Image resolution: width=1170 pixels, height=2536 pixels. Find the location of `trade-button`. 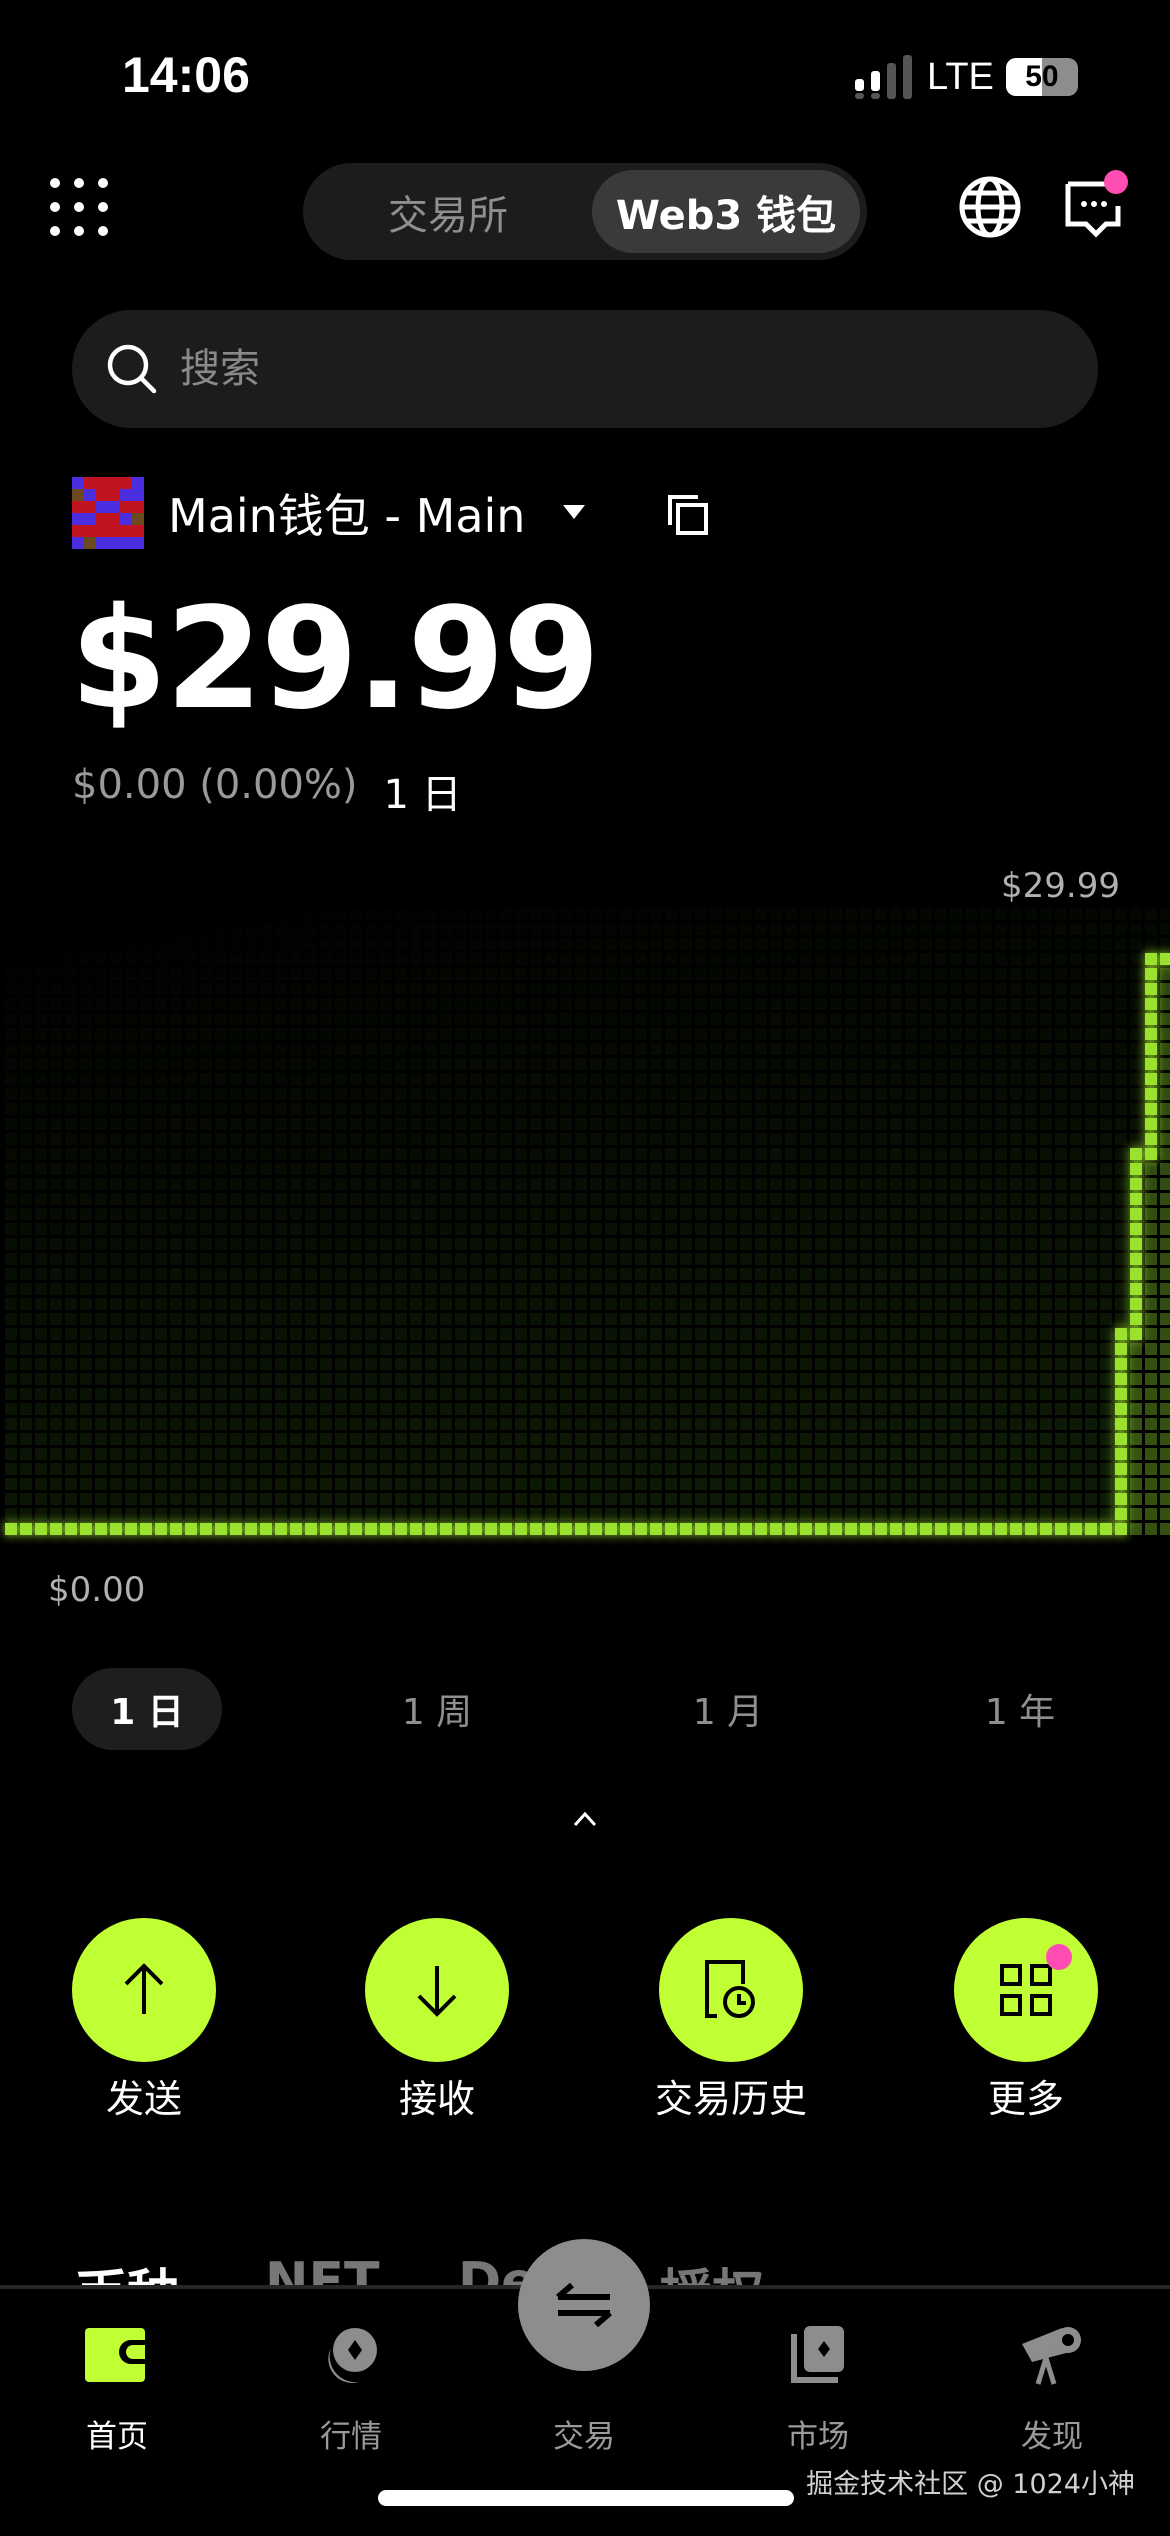

trade-button is located at coordinates (584, 2305).